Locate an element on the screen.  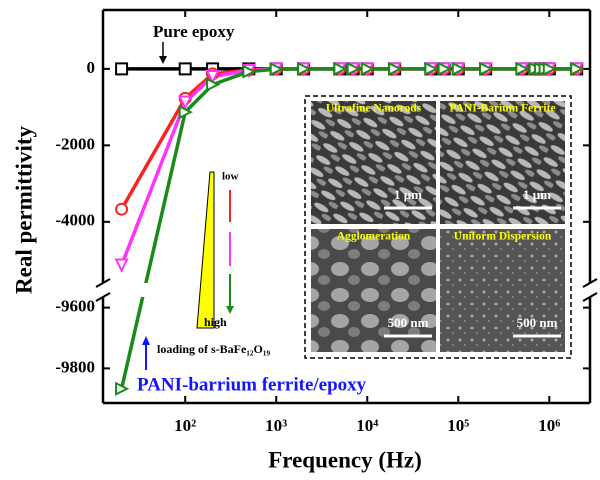
y-tick-label: -9600 is located at coordinates (75, 306).